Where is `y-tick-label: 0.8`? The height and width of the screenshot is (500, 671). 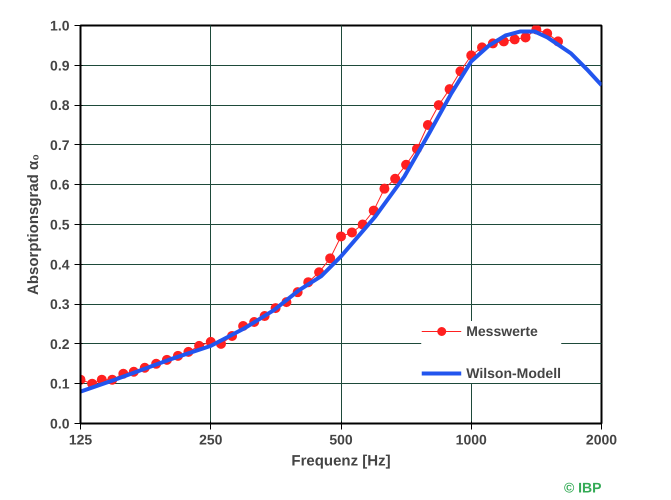
y-tick-label: 0.8 is located at coordinates (60, 105).